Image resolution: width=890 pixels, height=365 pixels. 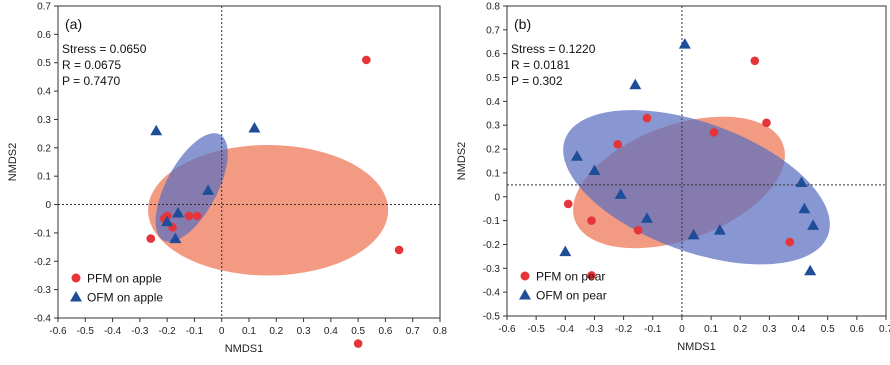 I want to click on y-tick-label: 0.6, so click(x=44, y=35).